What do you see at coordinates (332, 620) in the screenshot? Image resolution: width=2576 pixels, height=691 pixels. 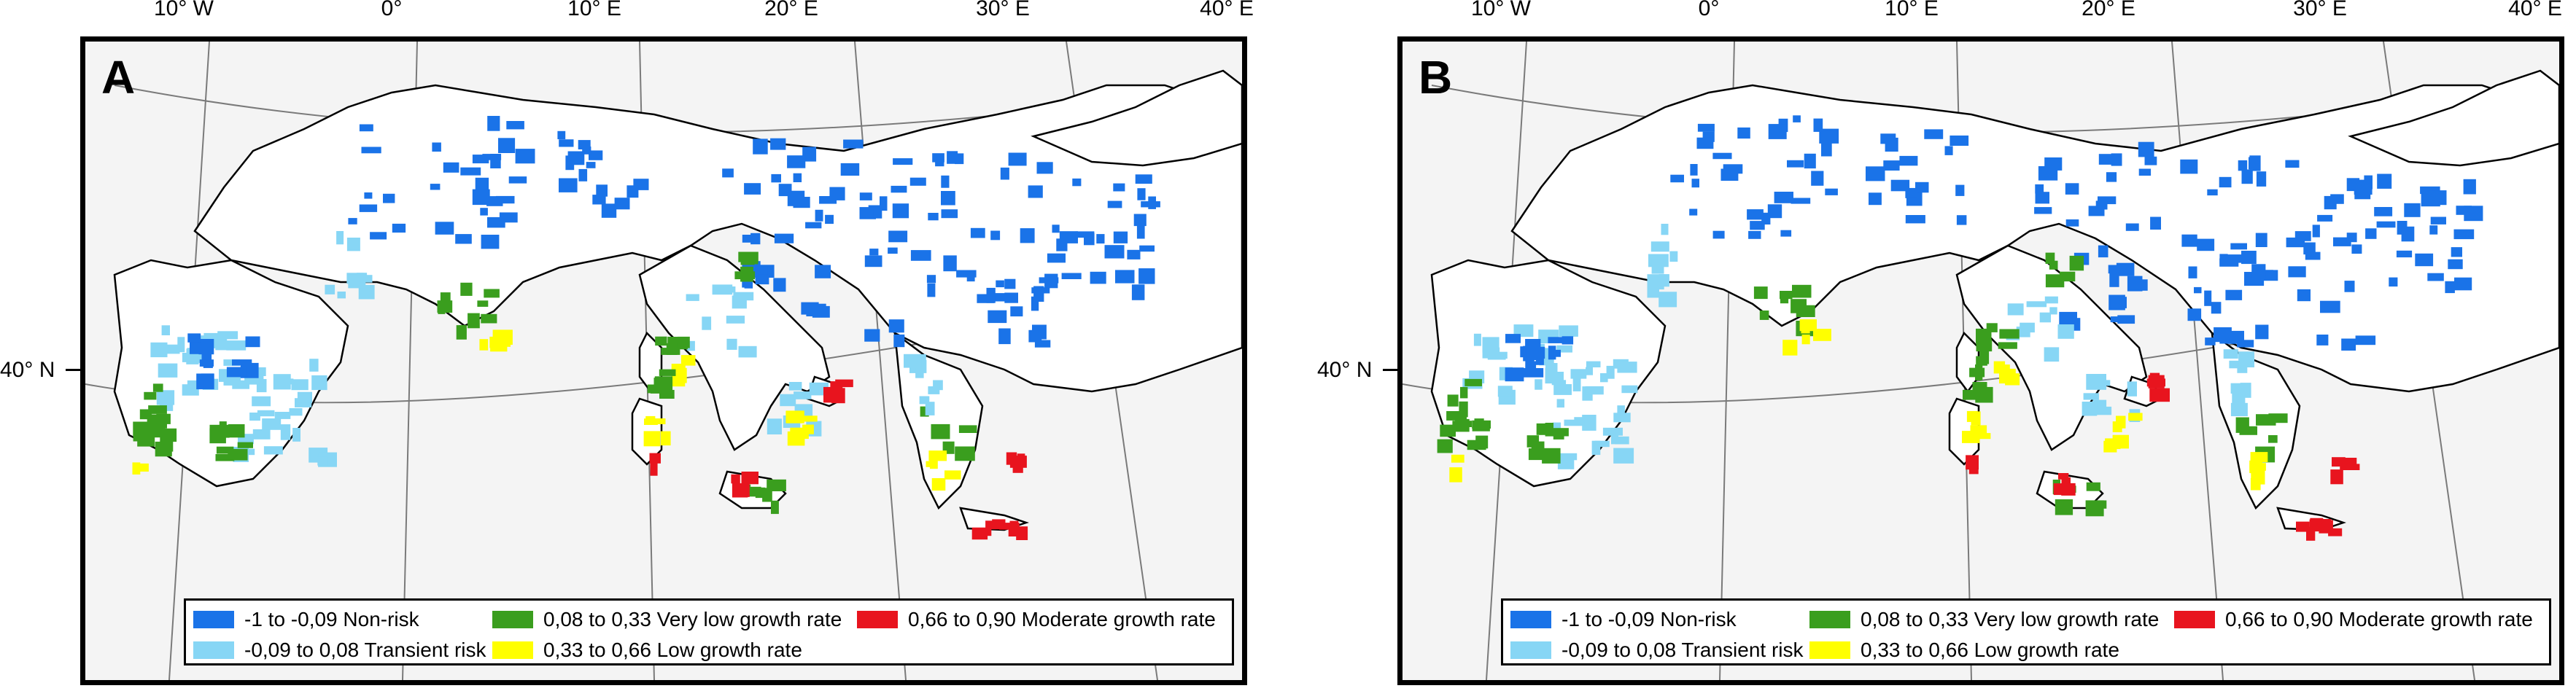 I see `legend-label: -1 to -0,09 Non-risk` at bounding box center [332, 620].